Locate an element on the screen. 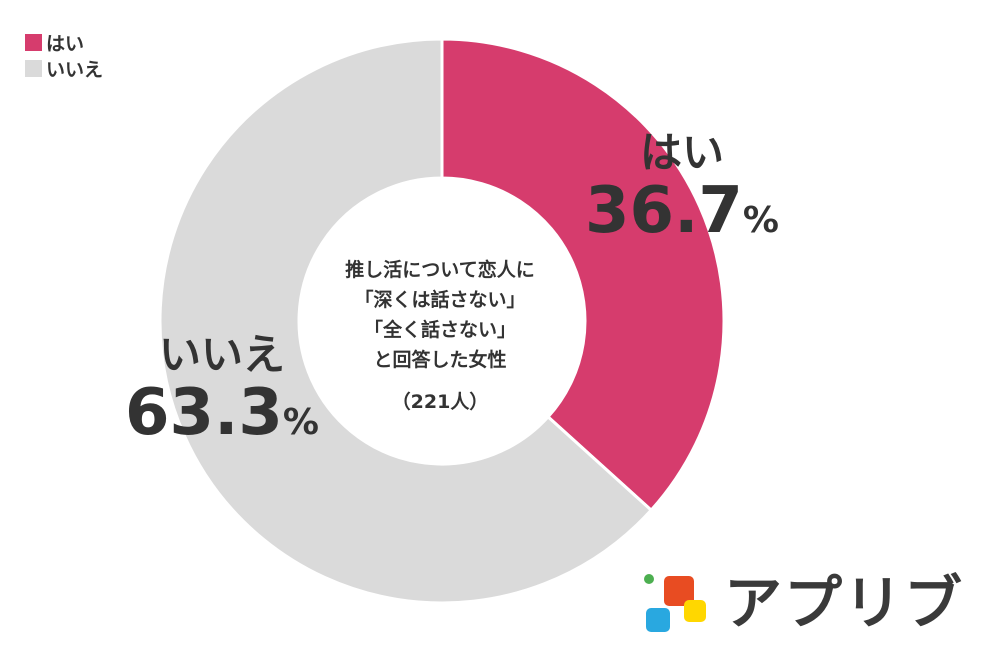 The image size is (1000, 655). slice-label-yes: はい 36.7% is located at coordinates (682, 193).